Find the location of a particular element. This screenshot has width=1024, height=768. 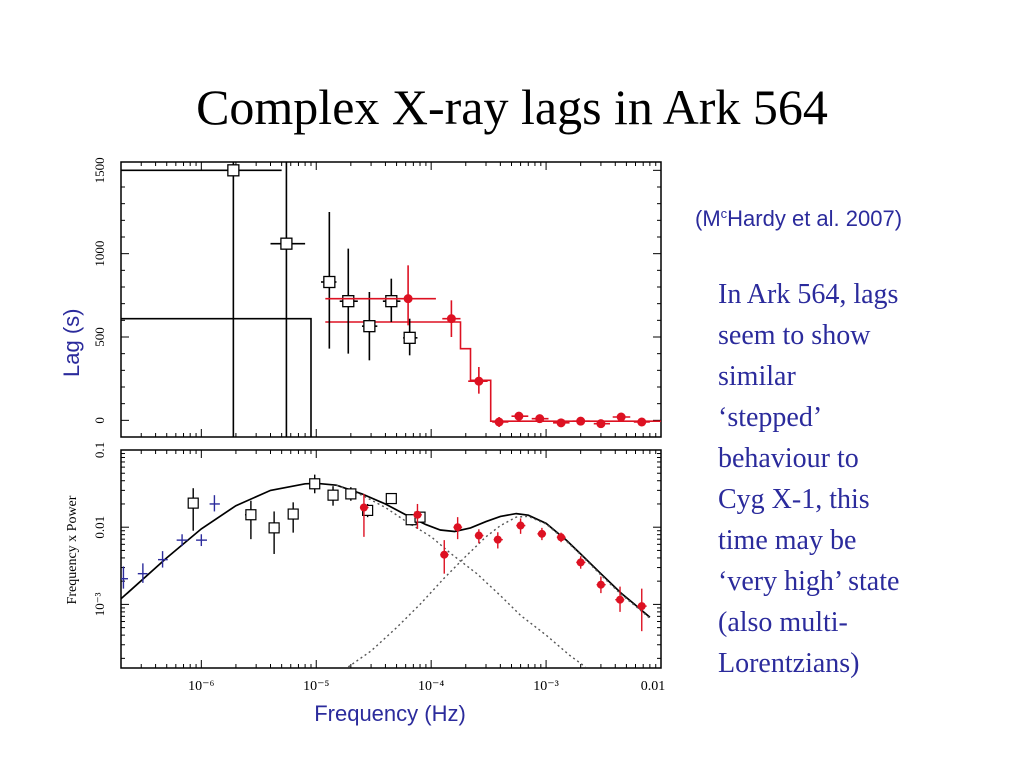

lag-model-lines is located at coordinates (391, 377).